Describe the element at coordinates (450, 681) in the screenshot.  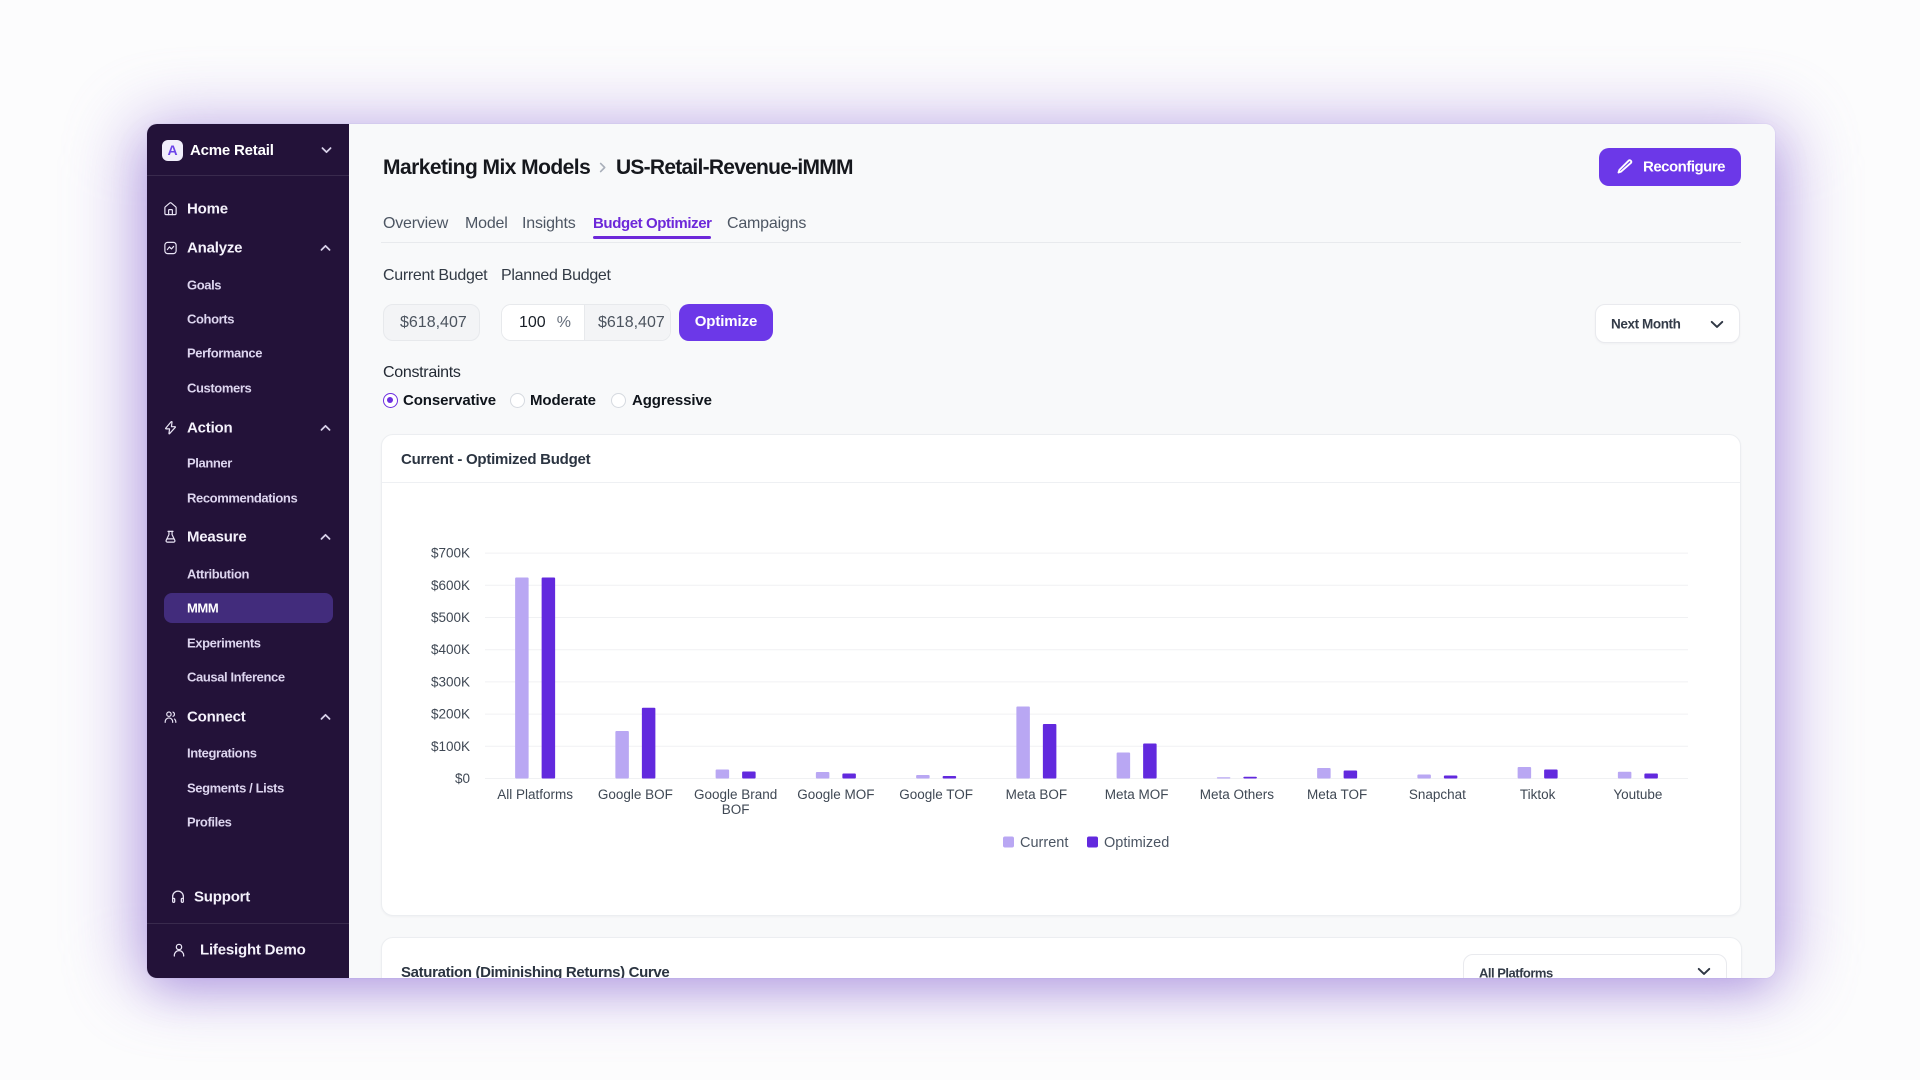
I see `svg-text: $300K` at that location.